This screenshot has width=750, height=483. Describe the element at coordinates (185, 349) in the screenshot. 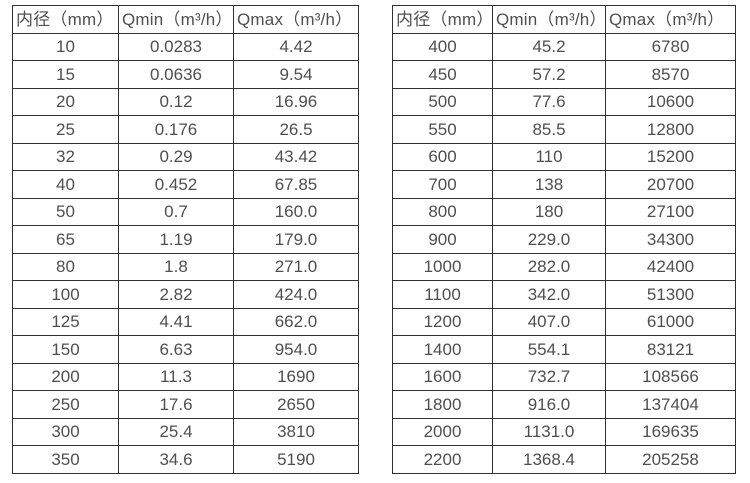

I see `table-row: 150 6.63 954.0` at that location.